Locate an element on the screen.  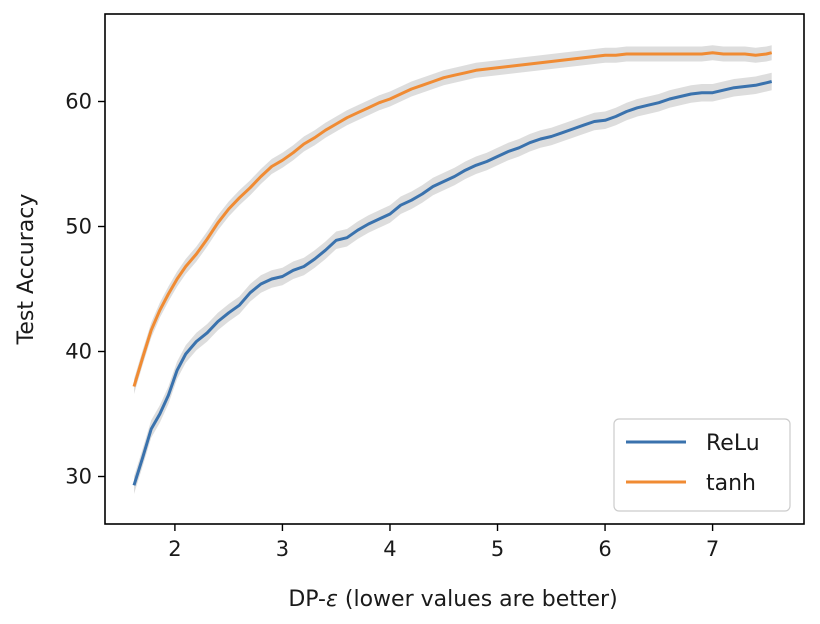
y-axis-label: Test Accuracy is located at coordinates (26, 270).